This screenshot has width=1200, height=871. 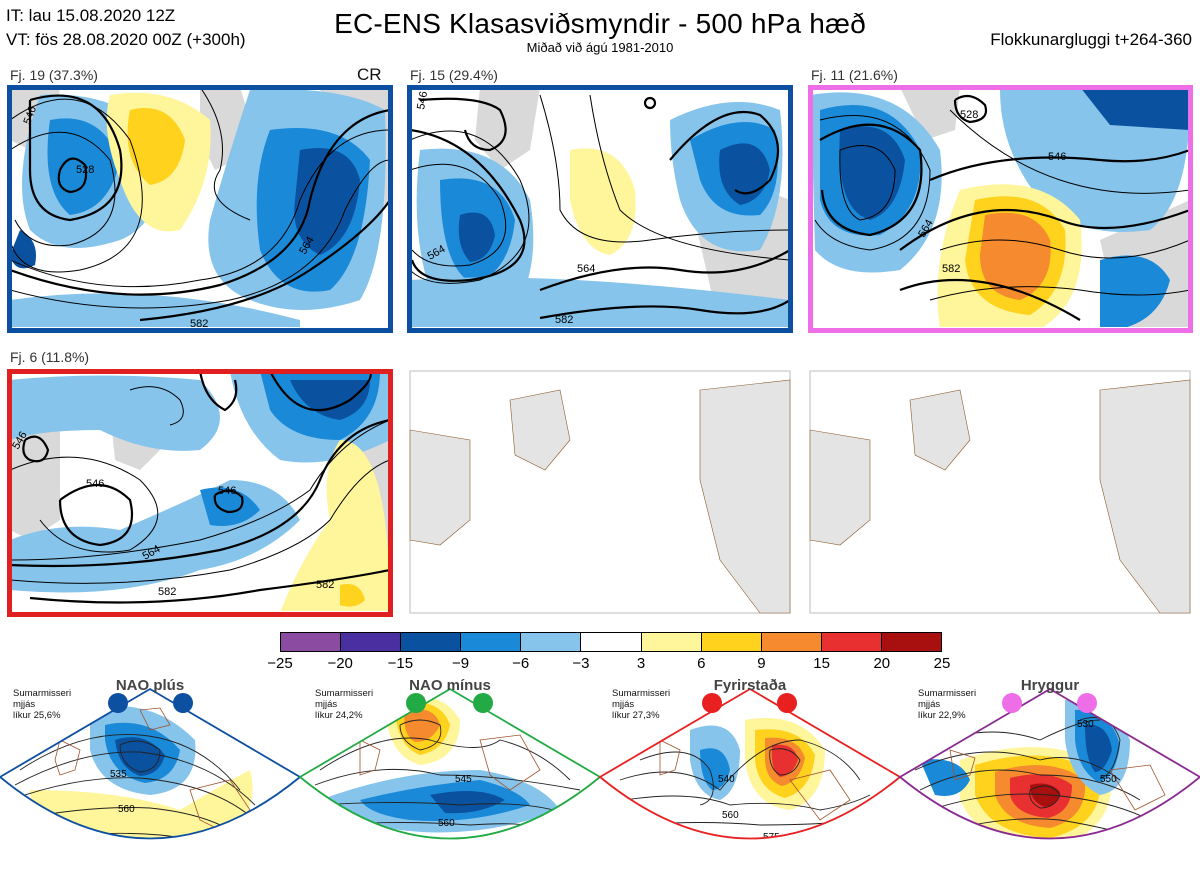 I want to click on colorbar, so click(x=611, y=642).